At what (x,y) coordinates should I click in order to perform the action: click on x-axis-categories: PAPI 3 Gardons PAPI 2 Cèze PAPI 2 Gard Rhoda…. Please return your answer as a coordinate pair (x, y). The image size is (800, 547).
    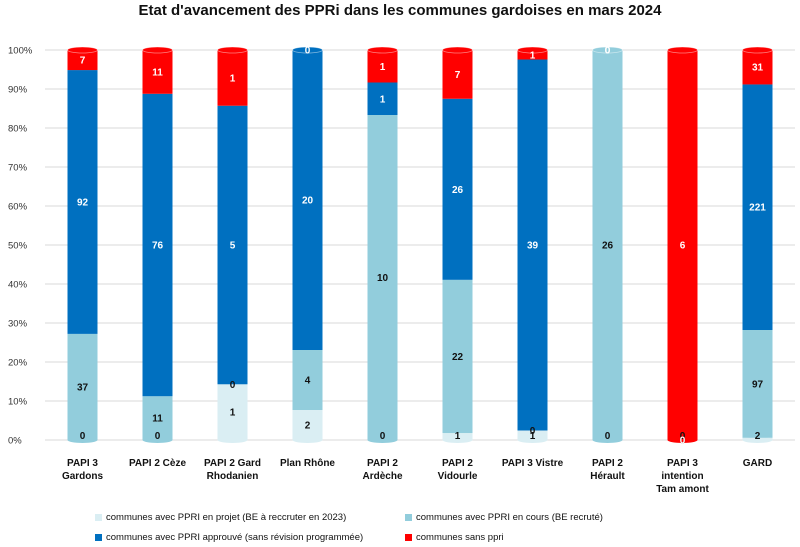
    Looking at the image, I should click on (417, 476).